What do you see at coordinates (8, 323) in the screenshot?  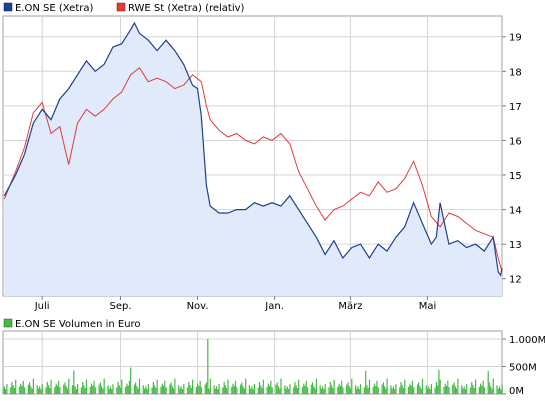 I see `legend-swatch-volume` at bounding box center [8, 323].